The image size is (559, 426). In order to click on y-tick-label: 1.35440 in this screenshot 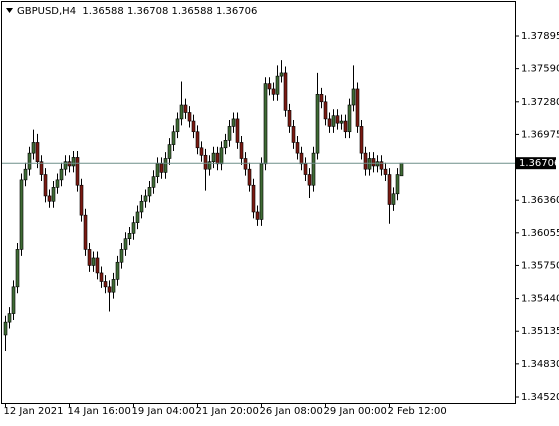, I will do `click(540, 299)`.